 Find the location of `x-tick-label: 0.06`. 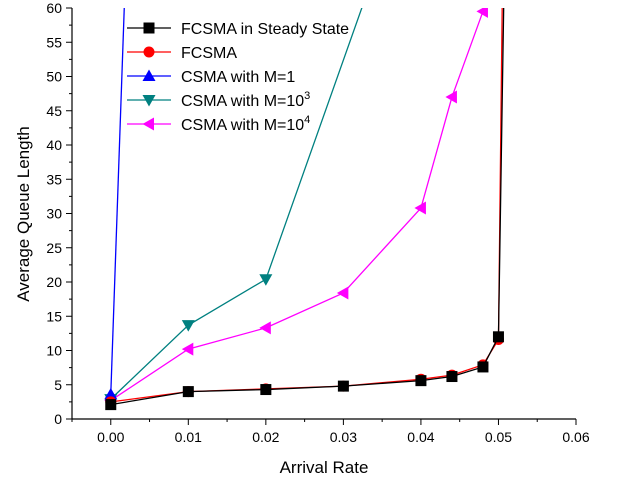

x-tick-label: 0.06 is located at coordinates (575, 437).